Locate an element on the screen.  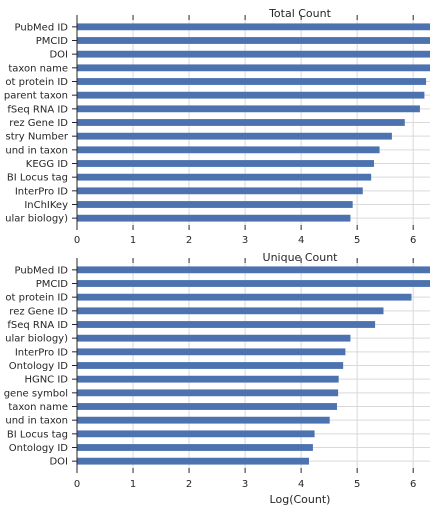
y-tick-label: HGNC ID is located at coordinates (46, 380).